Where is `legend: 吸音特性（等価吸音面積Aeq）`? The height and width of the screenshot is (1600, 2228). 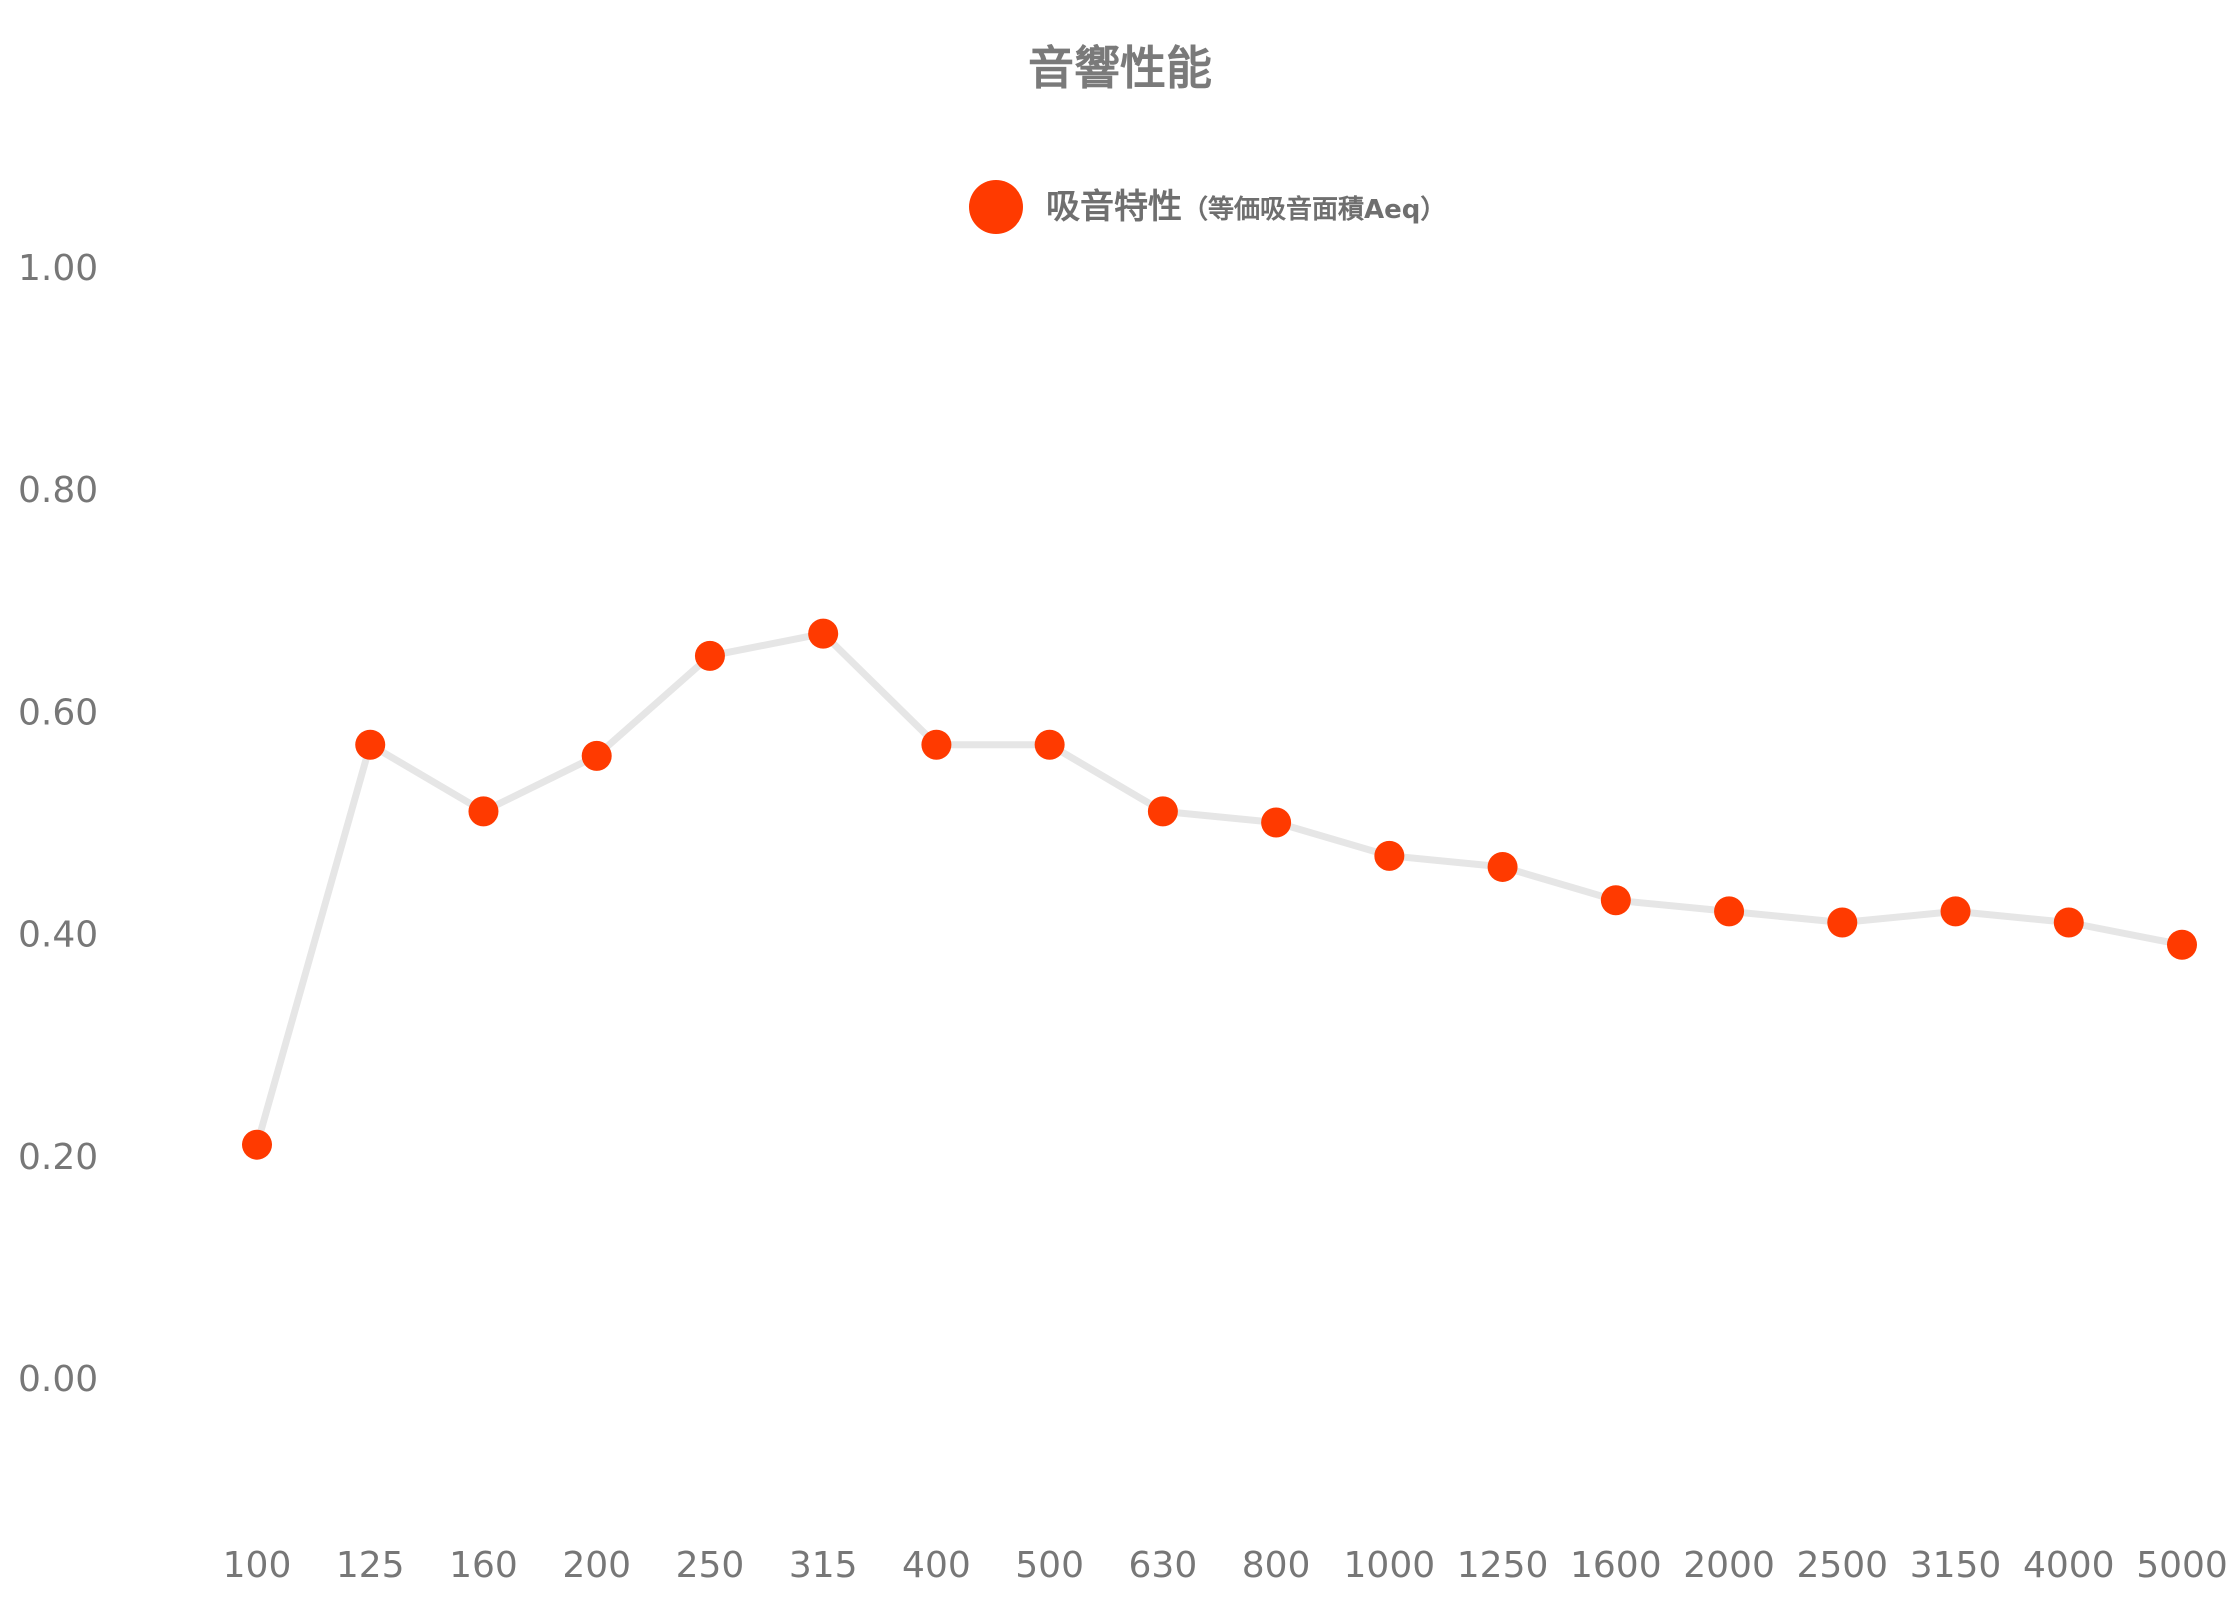
legend: 吸音特性（等価吸音面積Aeq） is located at coordinates (1207, 207).